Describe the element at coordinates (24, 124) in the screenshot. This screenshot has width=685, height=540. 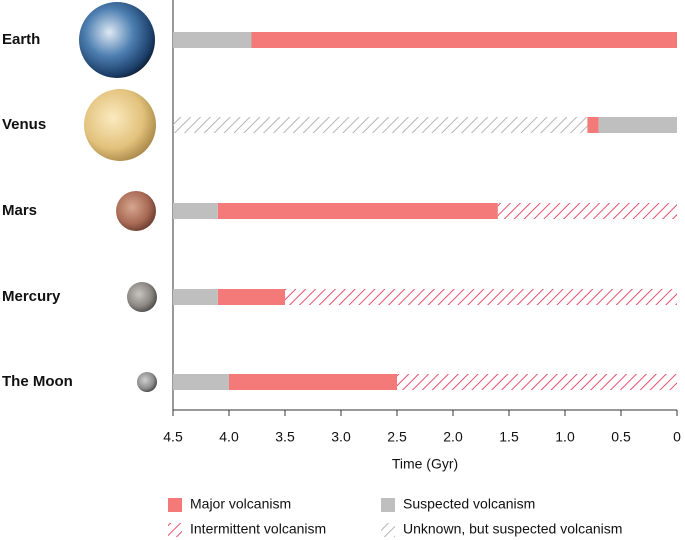
I see `category-label: Venus` at that location.